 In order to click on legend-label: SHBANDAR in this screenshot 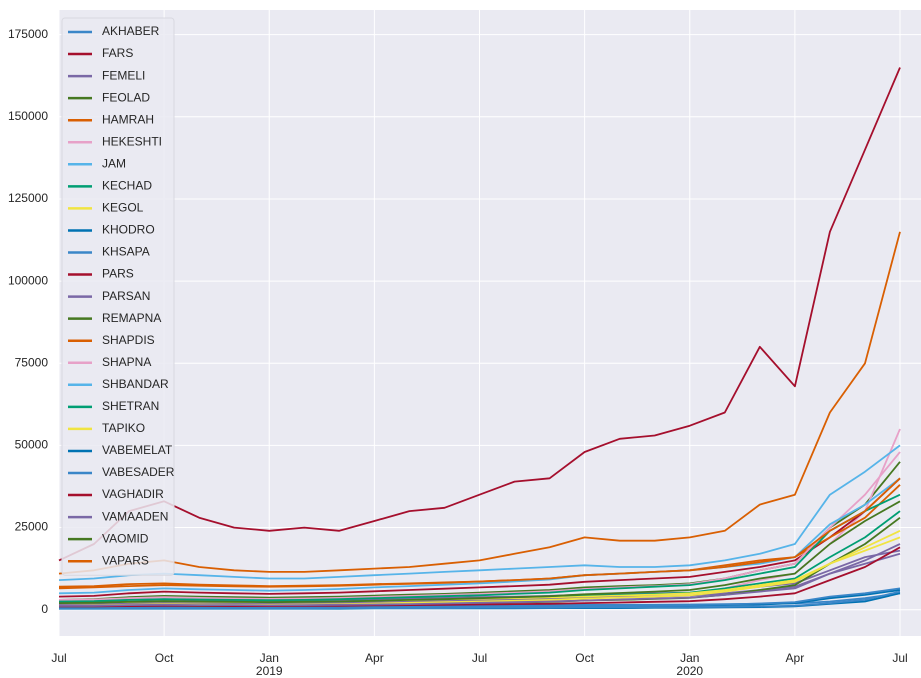, I will do `click(135, 384)`.